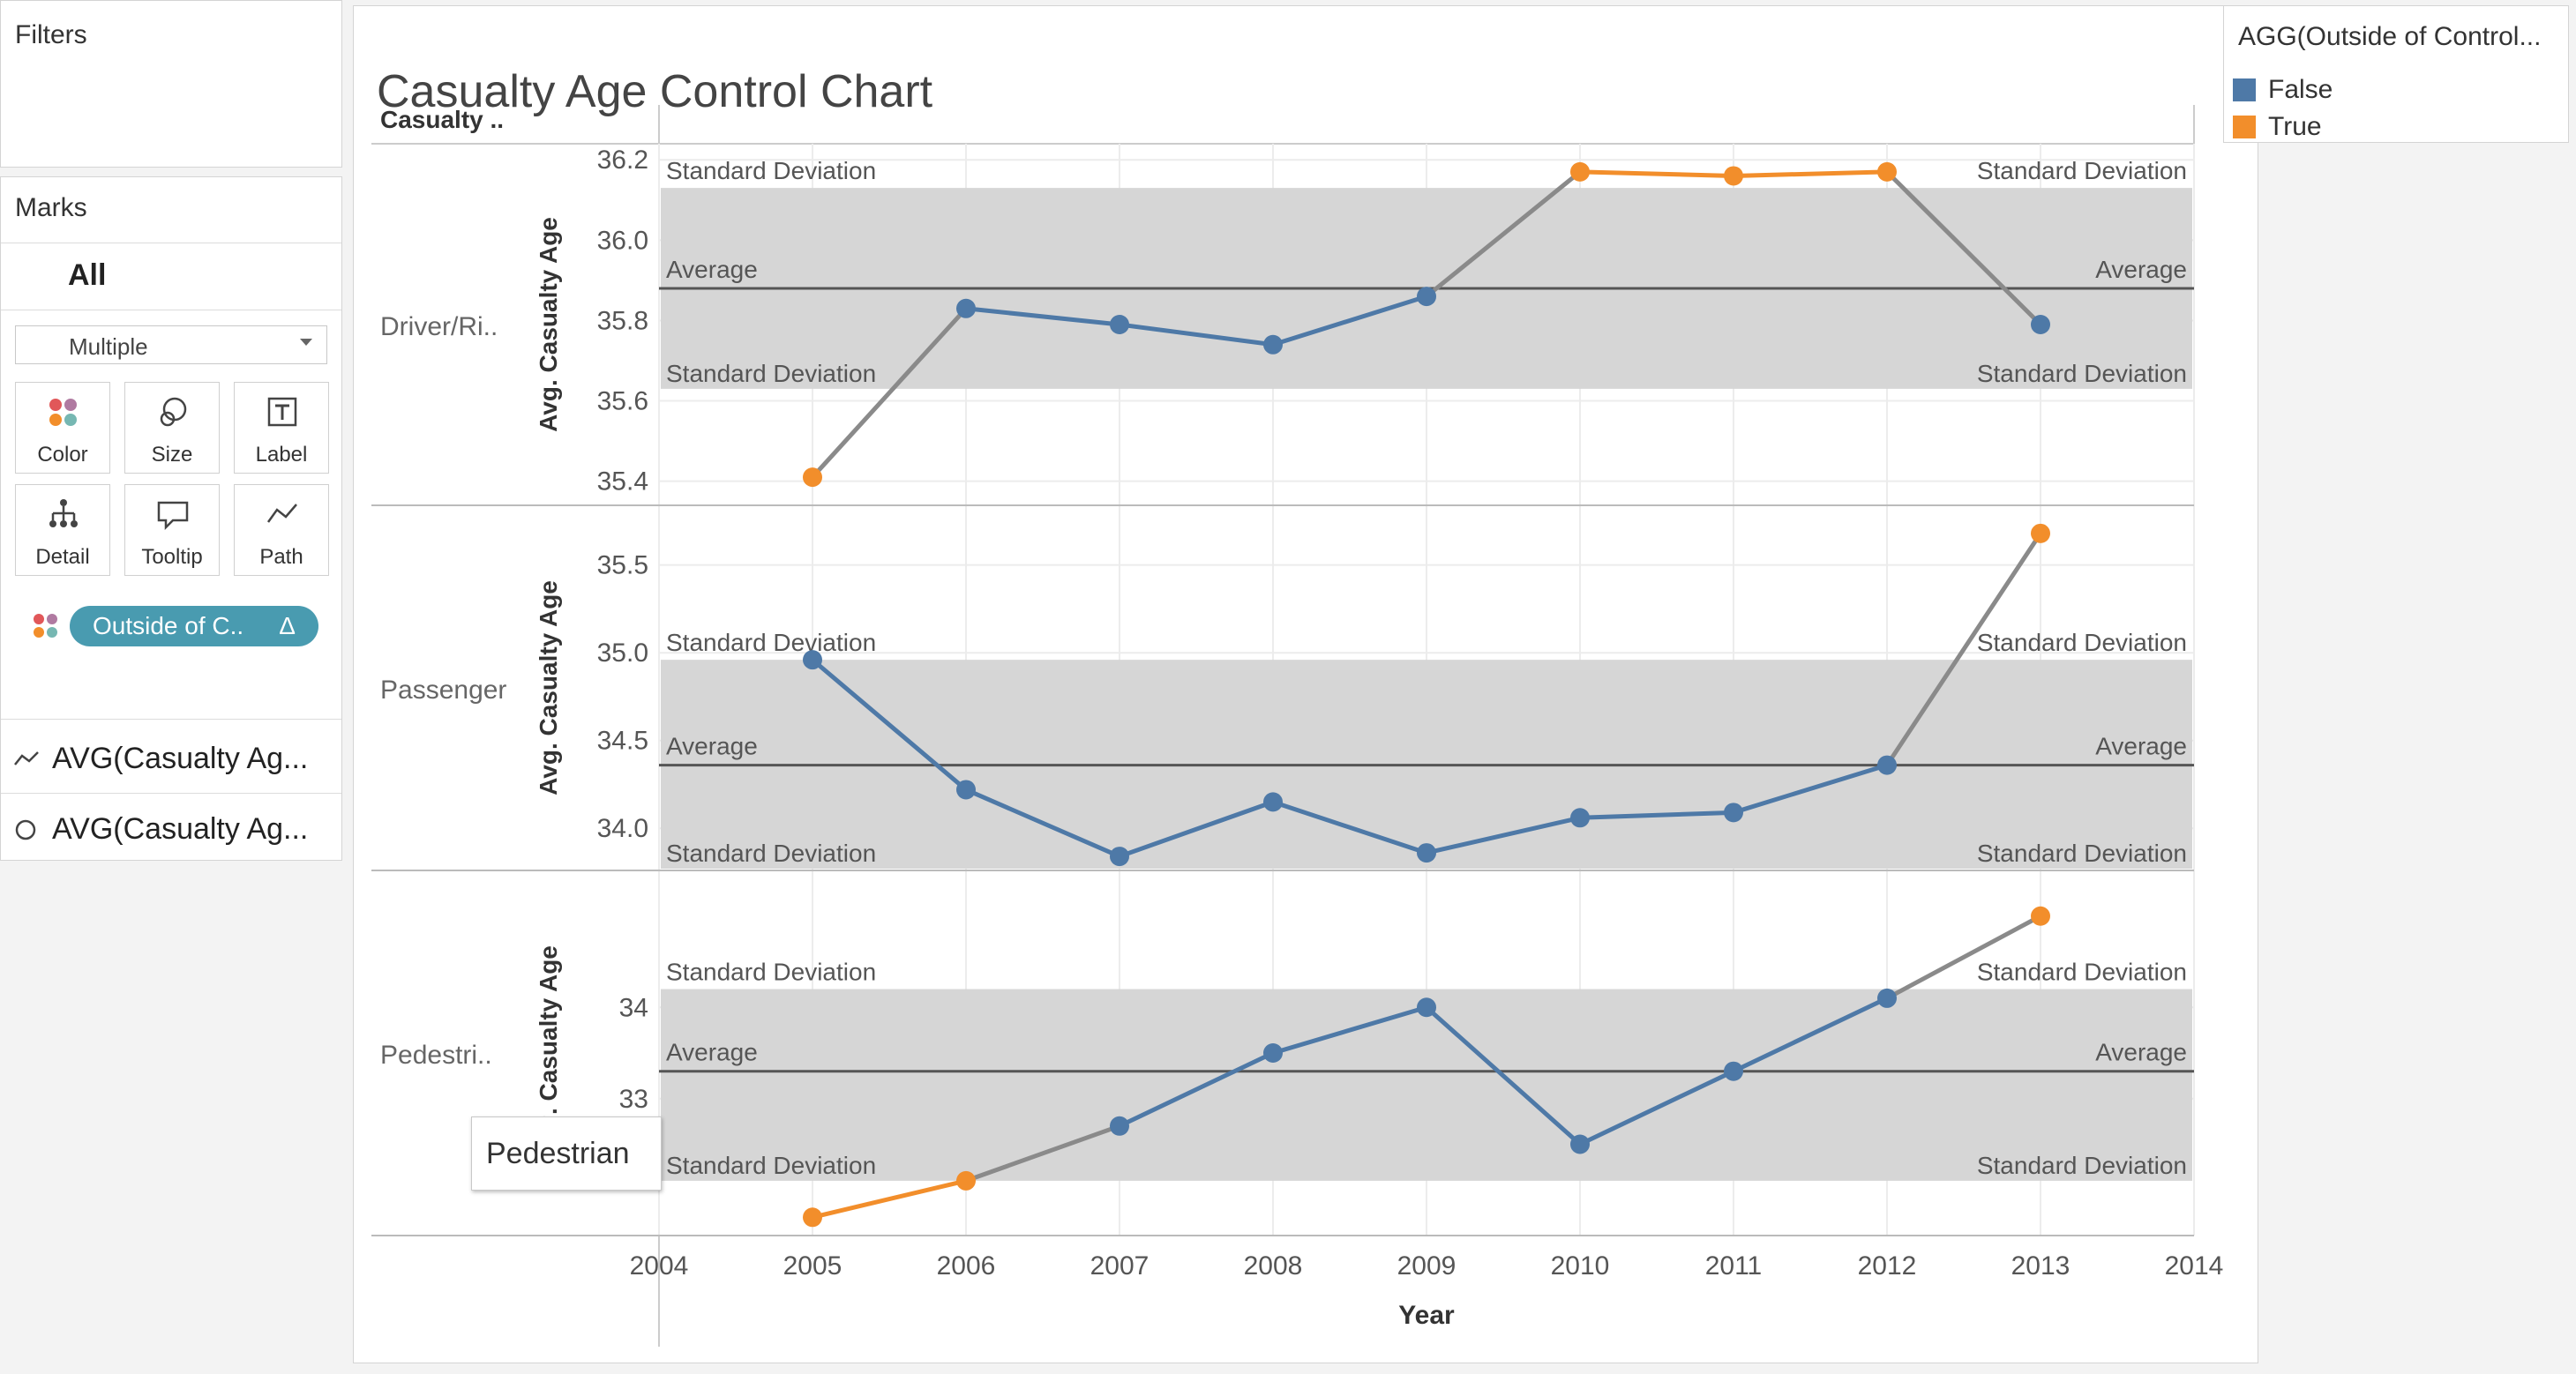 The image size is (2576, 1374). I want to click on row-header-label: Casualty .., so click(442, 119).